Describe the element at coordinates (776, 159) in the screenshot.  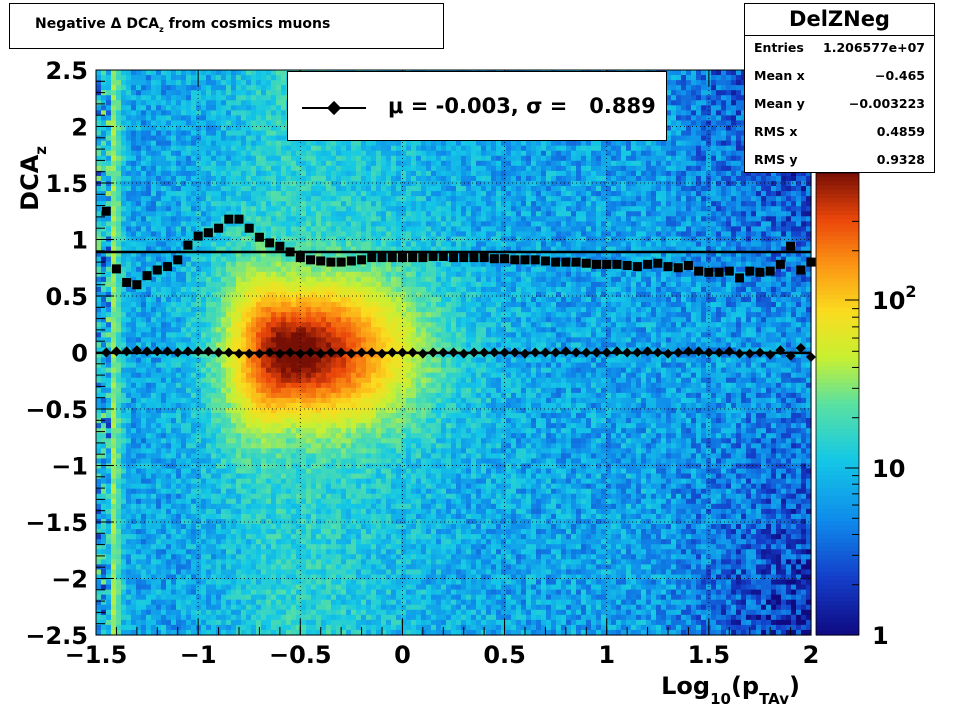
I see `stats-label: RMS y` at that location.